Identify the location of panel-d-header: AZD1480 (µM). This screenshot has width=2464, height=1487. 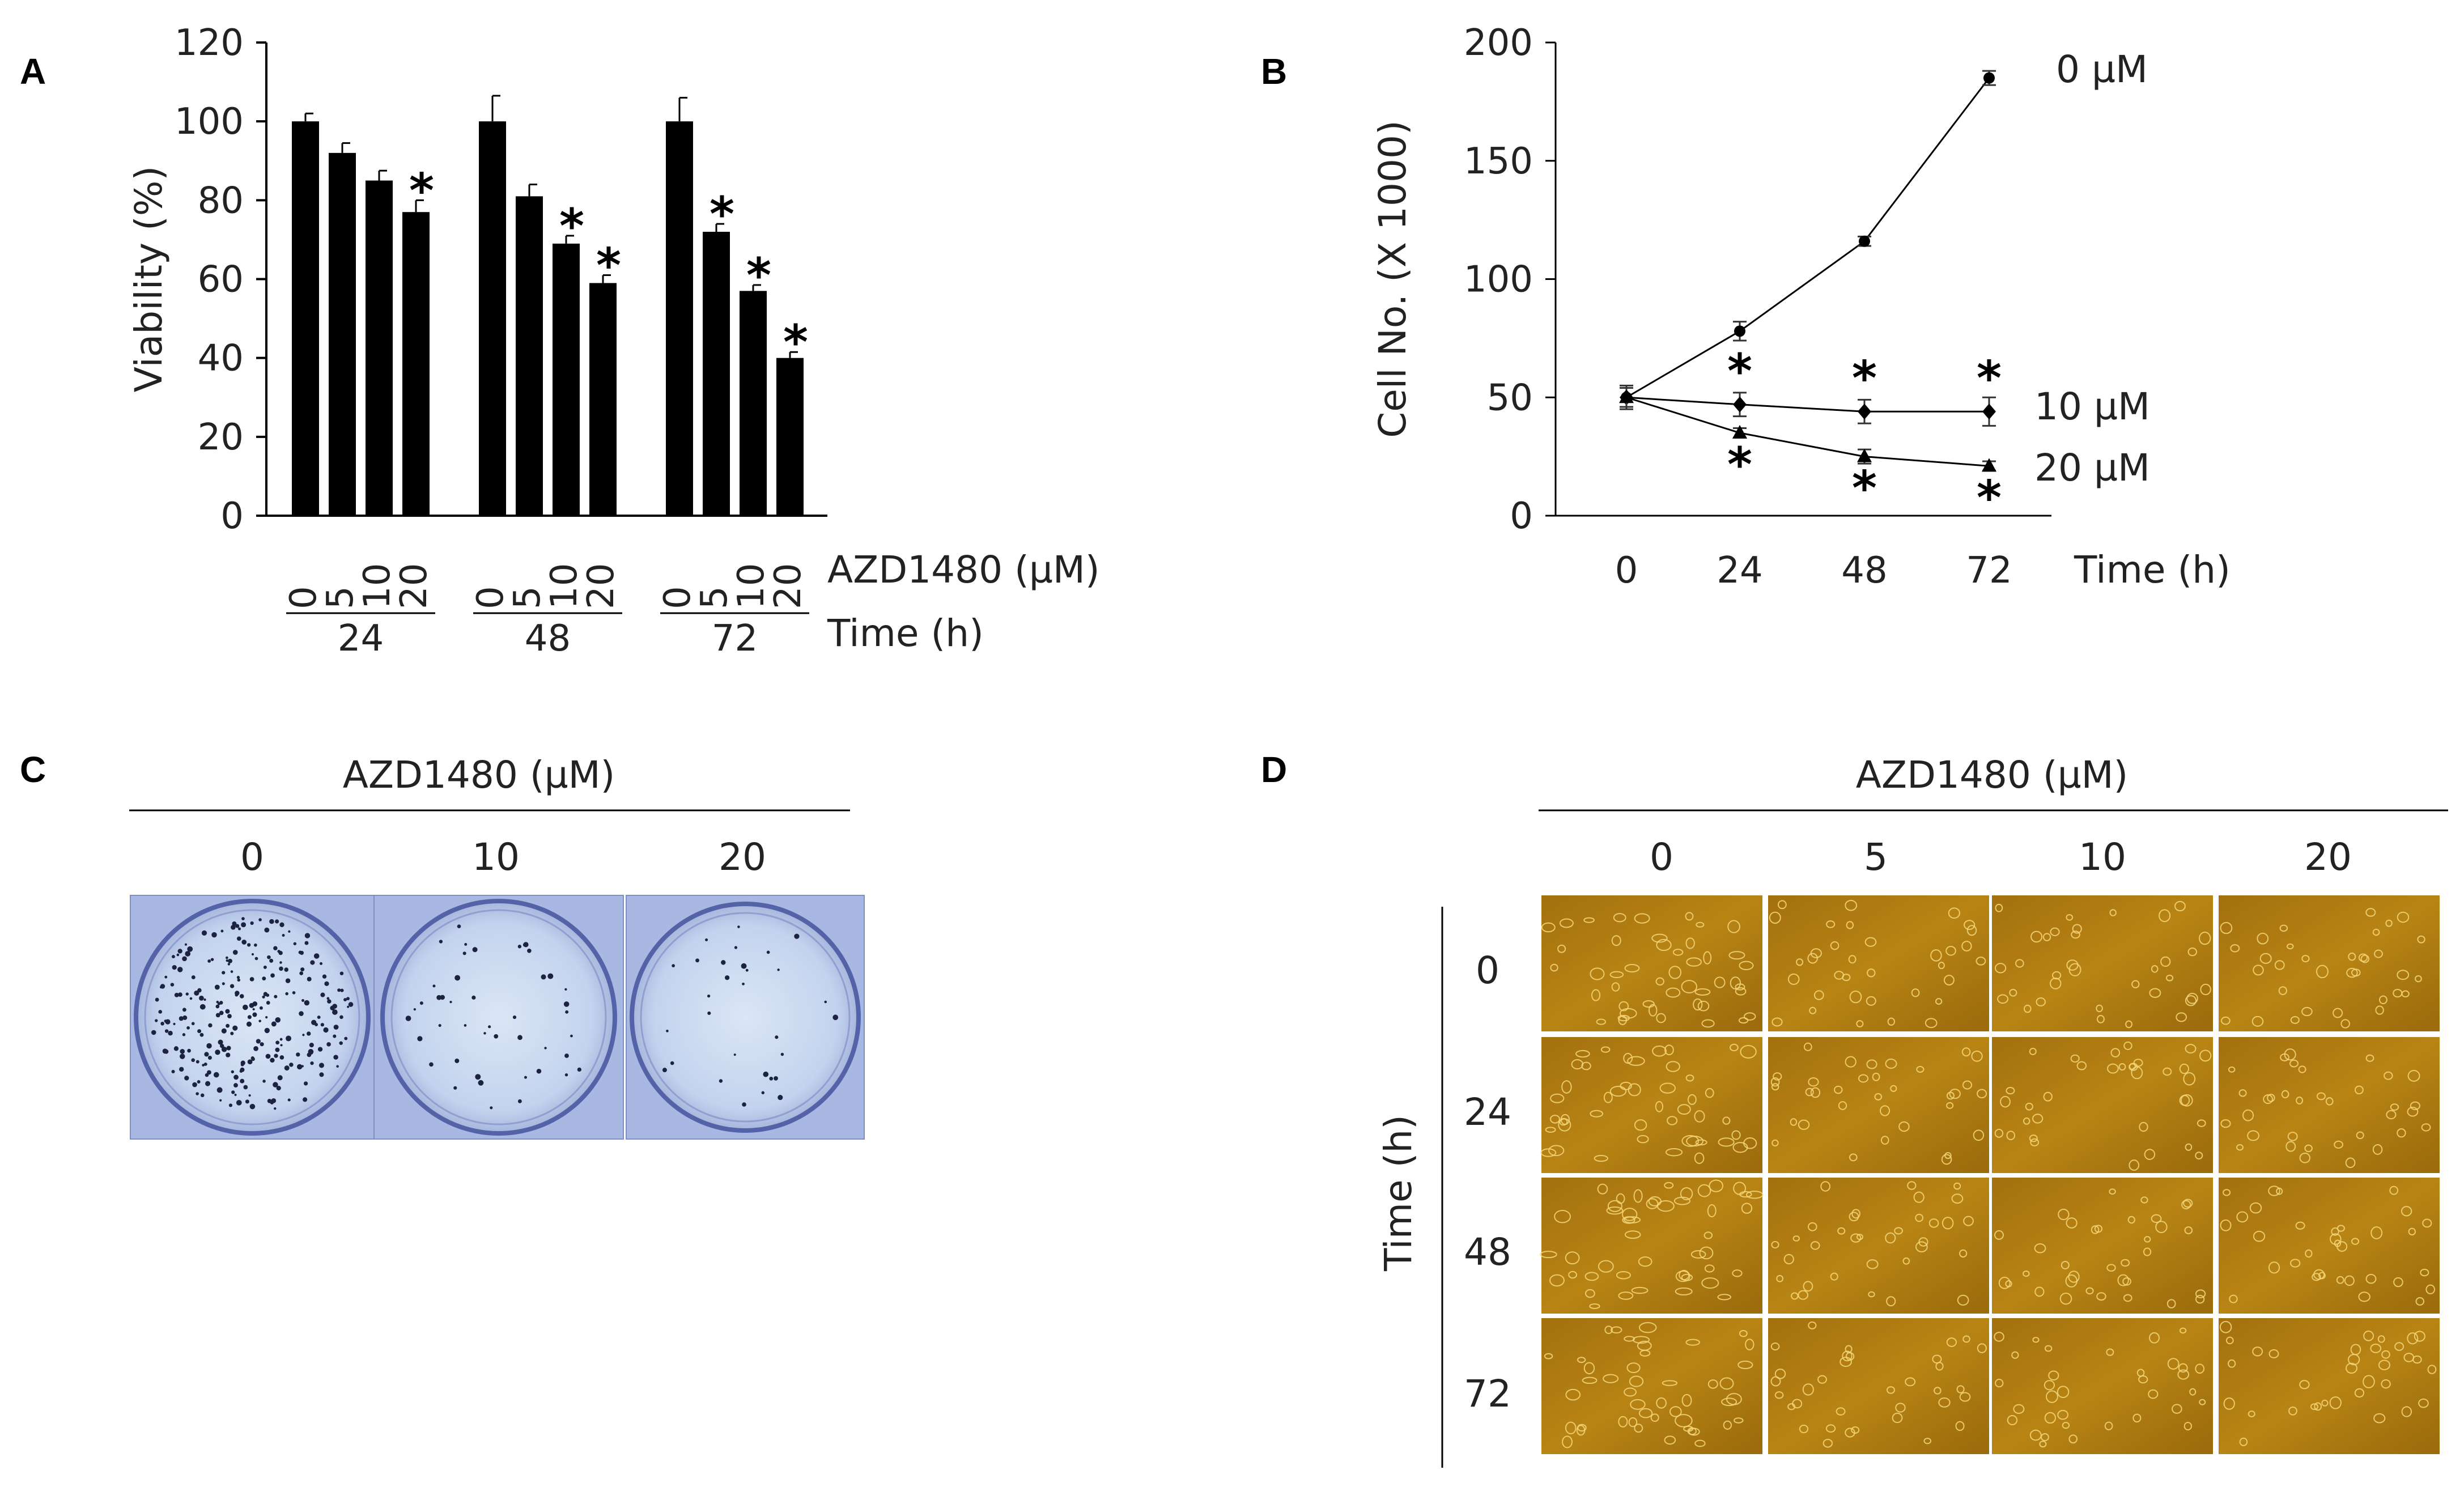
(1992, 775).